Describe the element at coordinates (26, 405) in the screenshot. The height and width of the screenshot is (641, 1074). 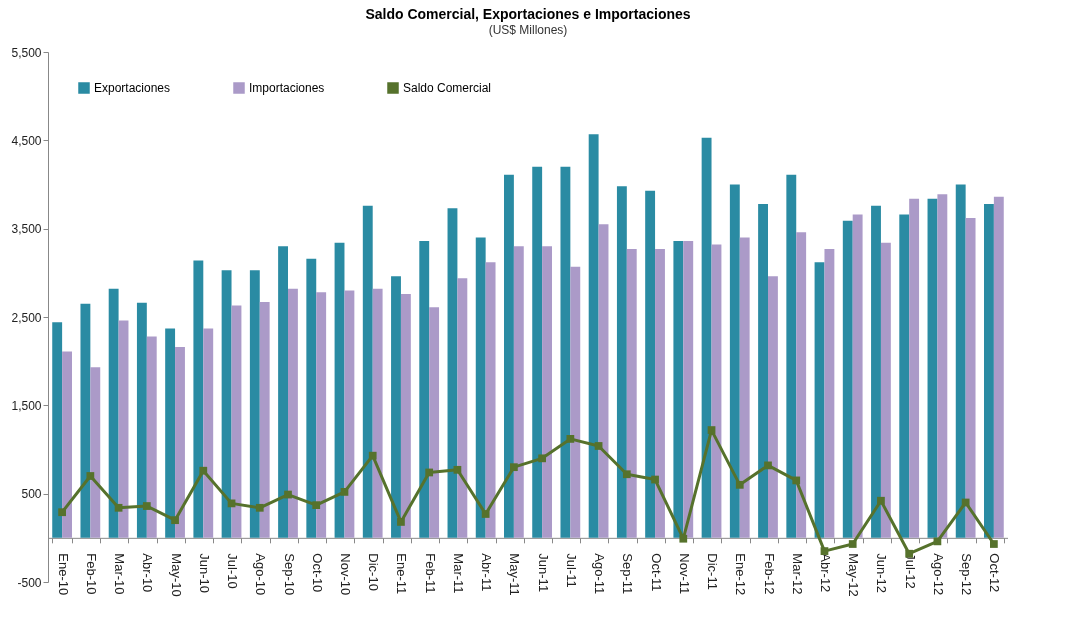
I see `y-tick-label: 1,500` at that location.